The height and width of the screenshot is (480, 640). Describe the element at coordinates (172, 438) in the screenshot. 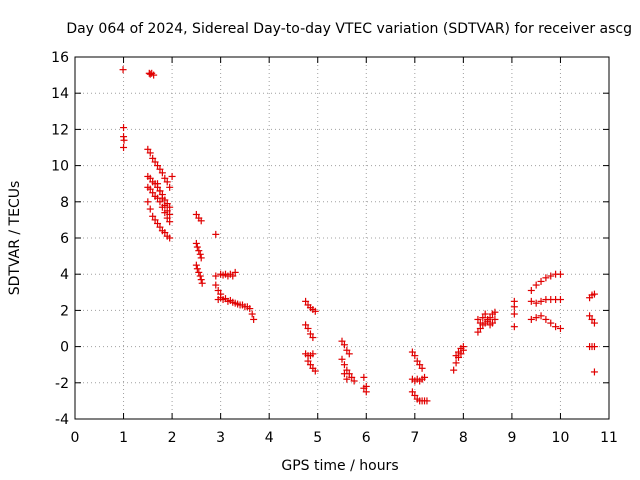

I see `x-tick-label: 2` at that location.